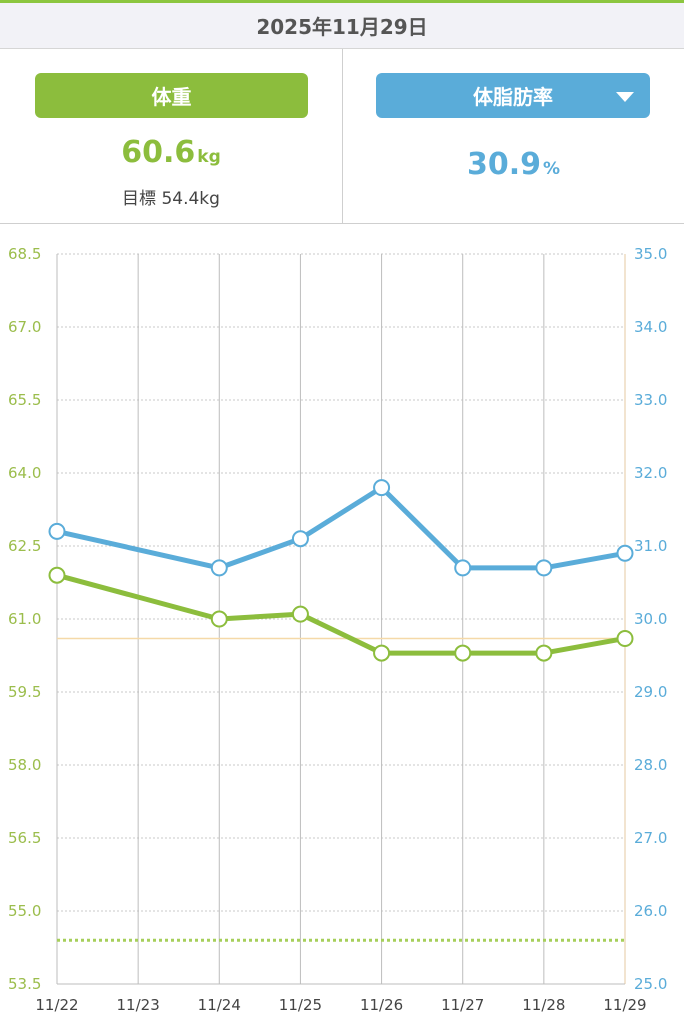 This screenshot has height=1024, width=684. What do you see at coordinates (624, 1005) in the screenshot?
I see `x-axis-tick-label: 11/29` at bounding box center [624, 1005].